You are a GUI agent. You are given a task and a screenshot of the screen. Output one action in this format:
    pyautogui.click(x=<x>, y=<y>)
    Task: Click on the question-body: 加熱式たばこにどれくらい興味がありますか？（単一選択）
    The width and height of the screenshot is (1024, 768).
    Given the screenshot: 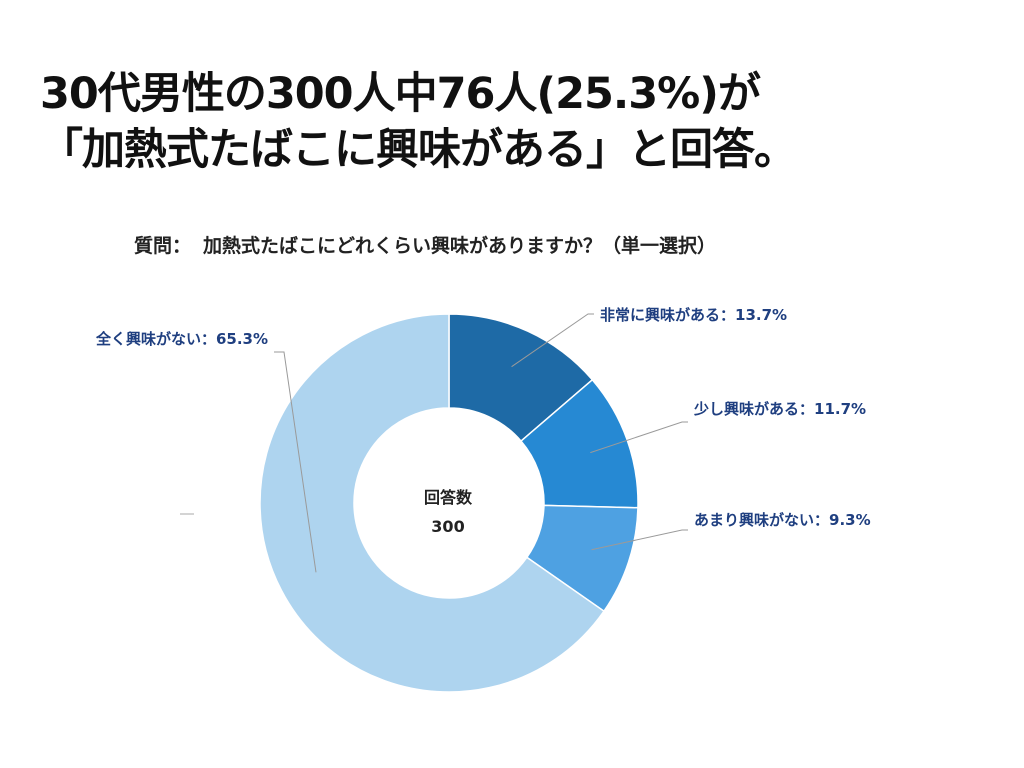 What is the action you would take?
    pyautogui.click(x=460, y=246)
    